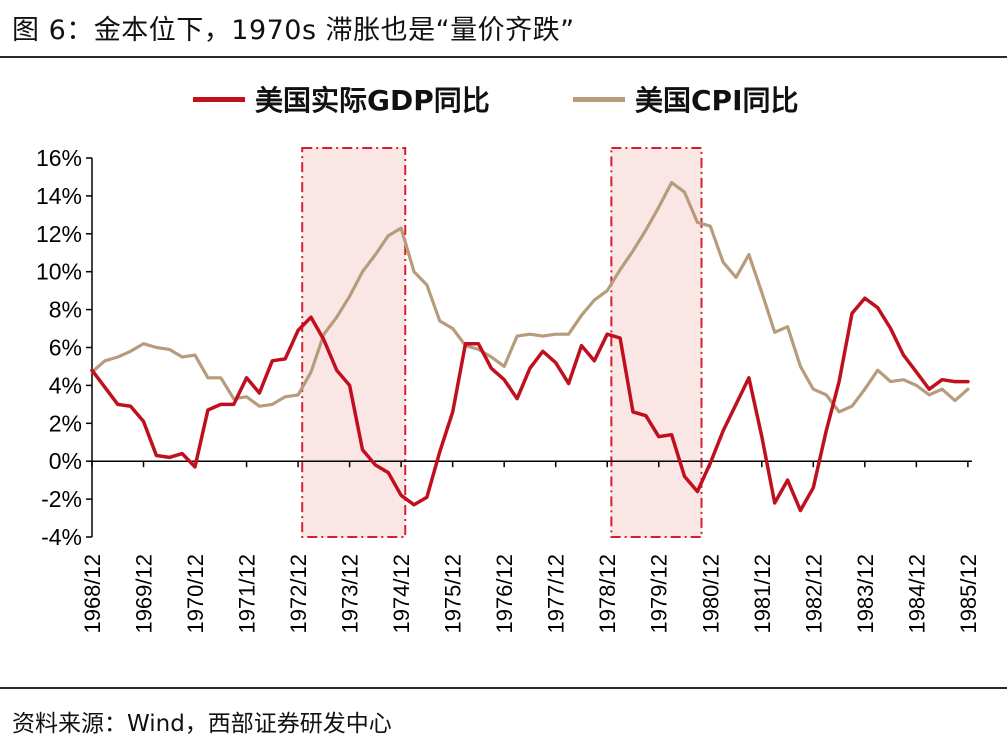 The image size is (1007, 747). What do you see at coordinates (65, 385) in the screenshot?
I see `y-tick-label: 4%` at bounding box center [65, 385].